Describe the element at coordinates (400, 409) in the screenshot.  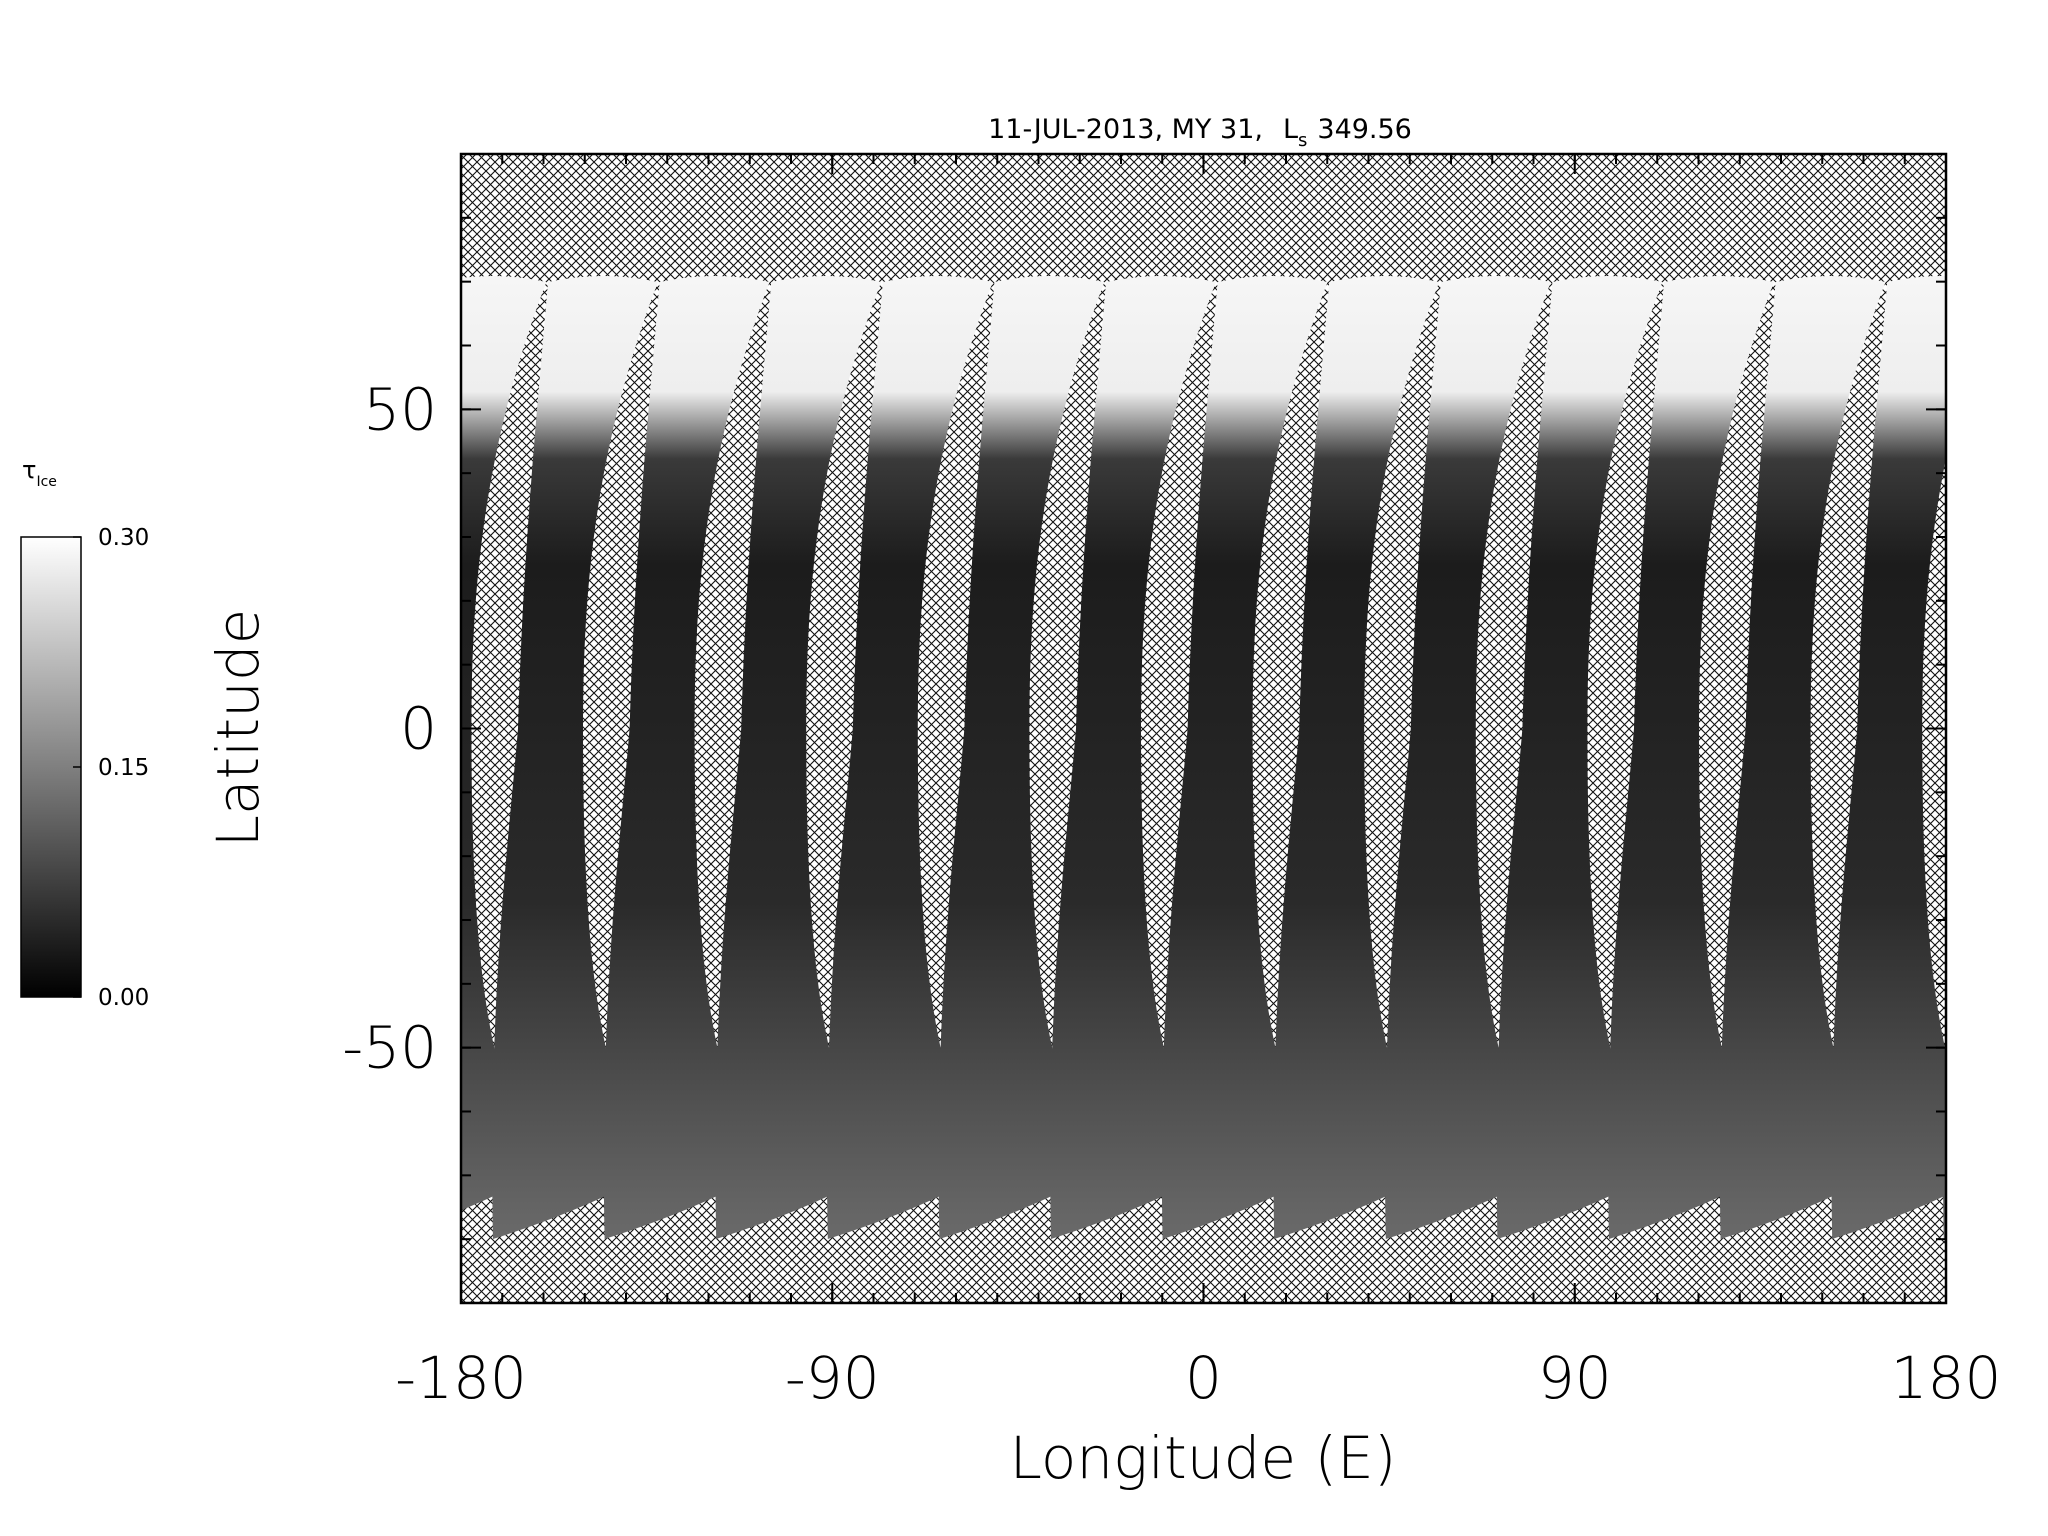
I see `y-tick-label: 50` at that location.